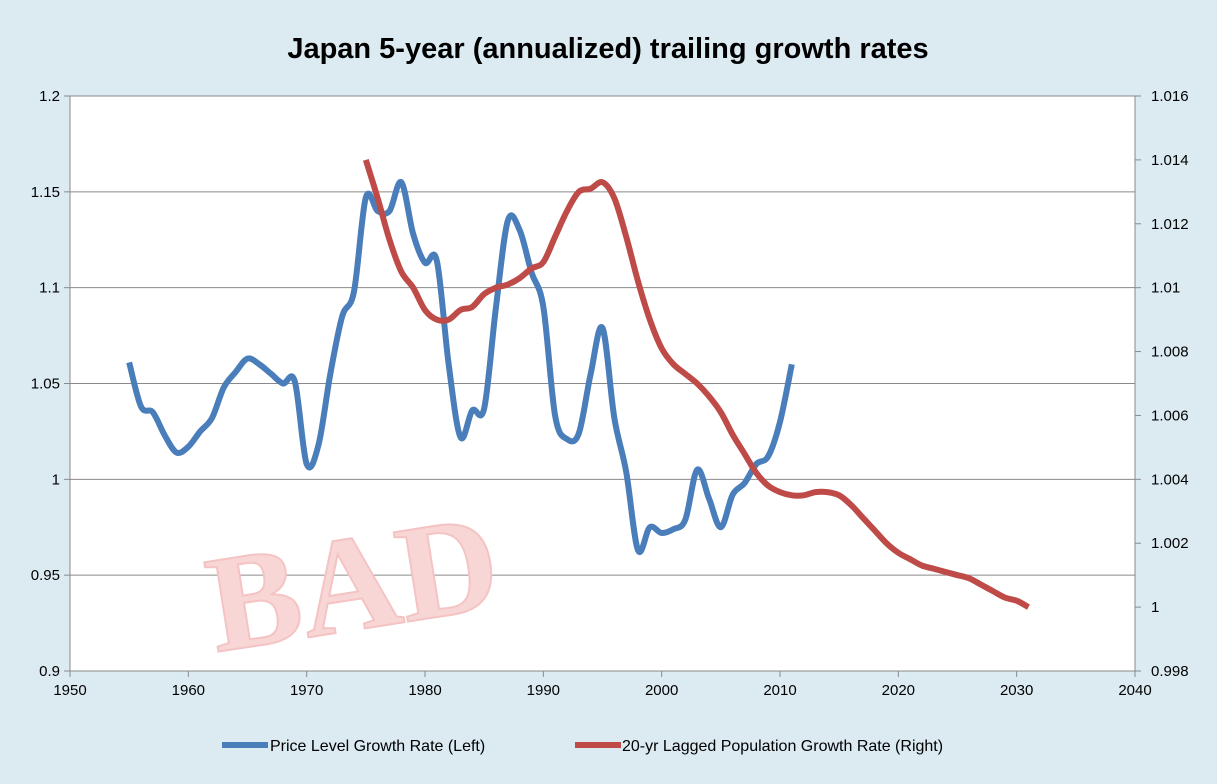 The image size is (1217, 784). Describe the element at coordinates (45, 384) in the screenshot. I see `y-left-tick-label: 1.05` at that location.